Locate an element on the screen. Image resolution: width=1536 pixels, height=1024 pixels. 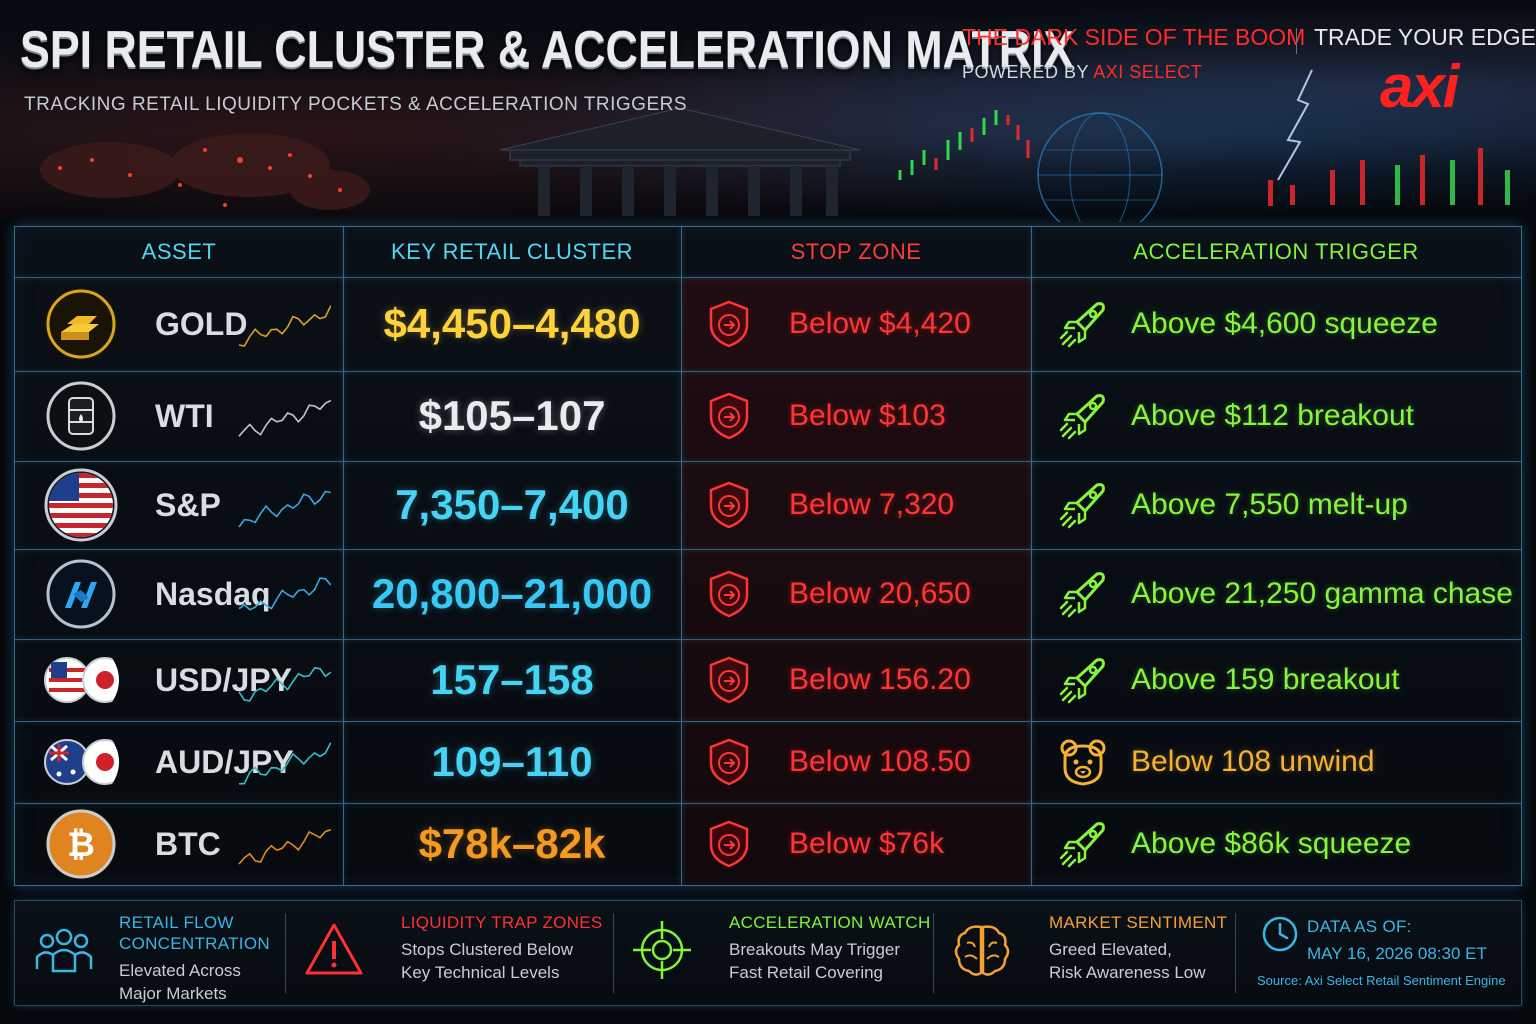
footer-body: Risk Awareness Low is located at coordinates (1127, 972).